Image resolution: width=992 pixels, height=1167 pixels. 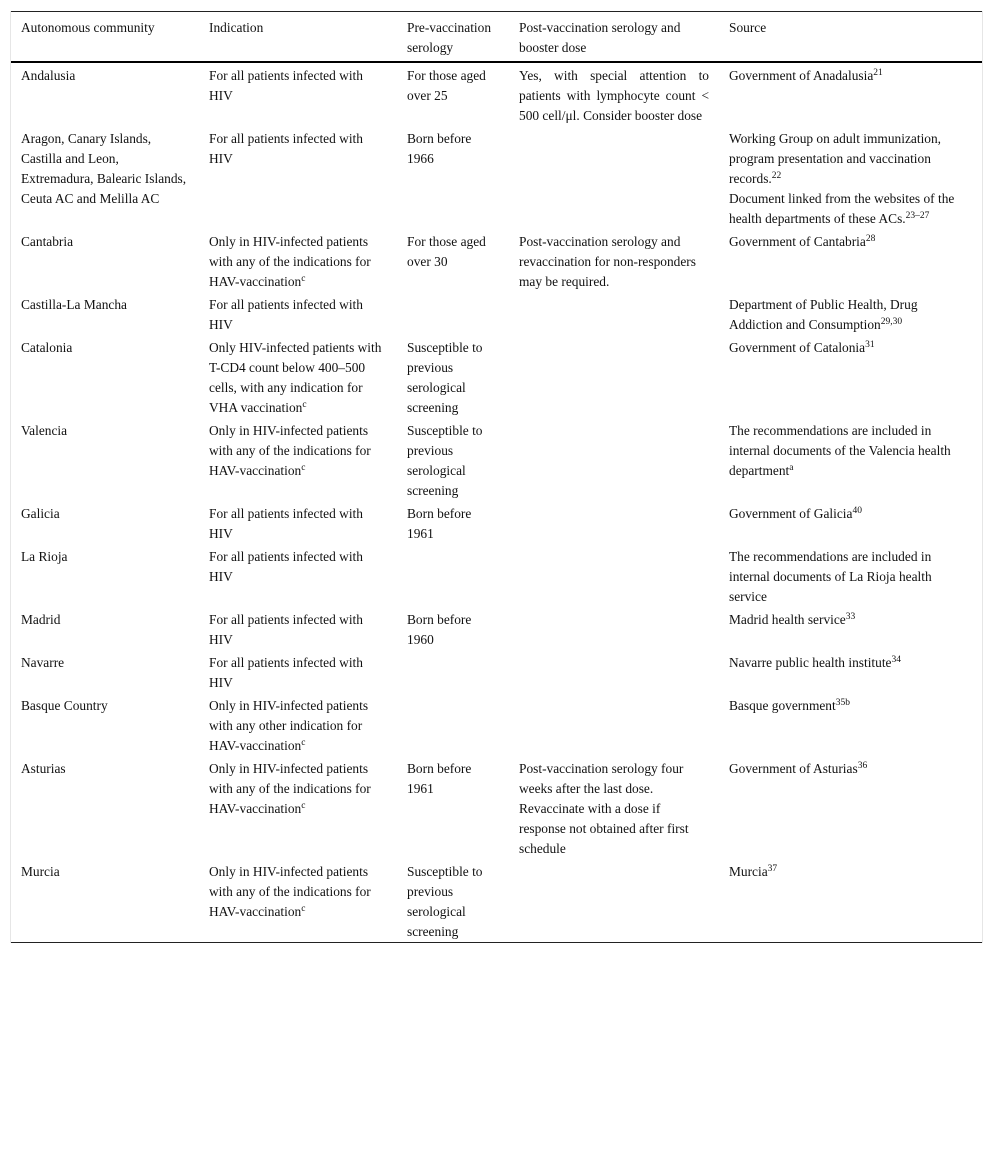 What do you see at coordinates (850, 376) in the screenshot?
I see `cell-source: Government of Catalonia31` at bounding box center [850, 376].